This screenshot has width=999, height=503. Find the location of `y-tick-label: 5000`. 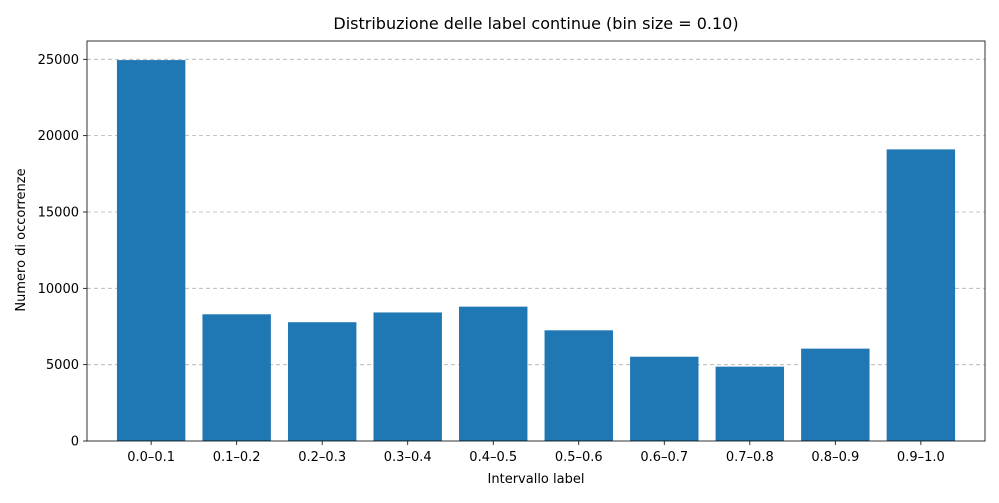

y-tick-label: 5000 is located at coordinates (62, 365).